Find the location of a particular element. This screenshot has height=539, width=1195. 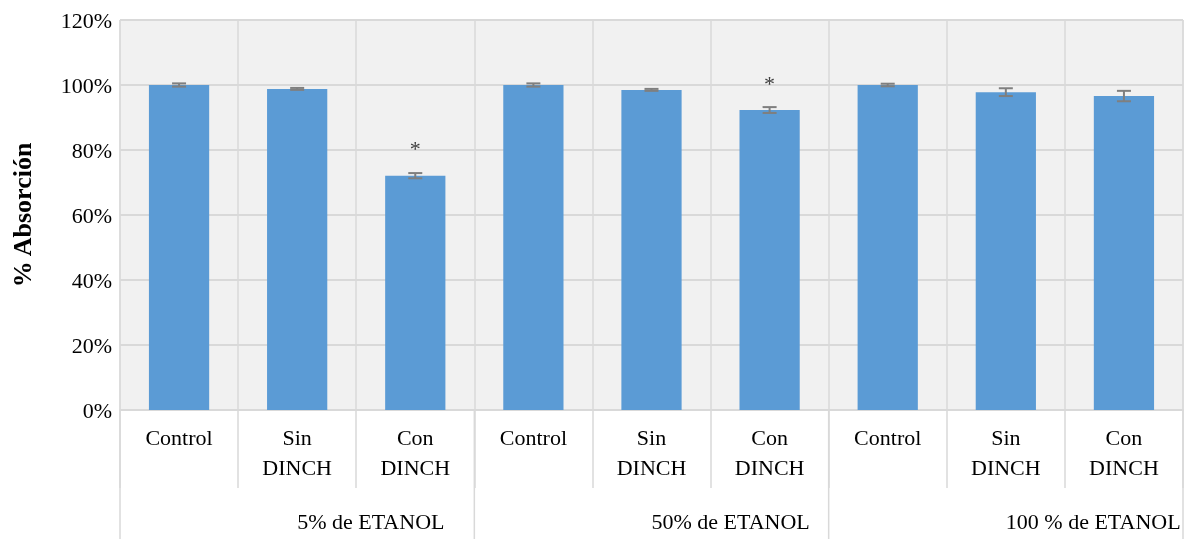

y-tick-label: 120% is located at coordinates (86, 20).